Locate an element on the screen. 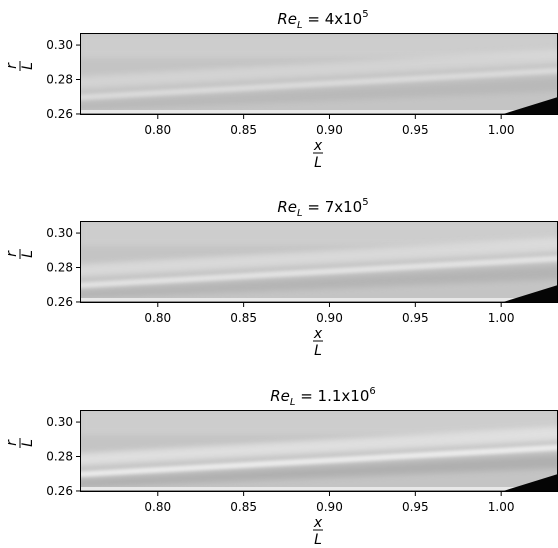  title-mid: = 7x10 is located at coordinates (333, 207).